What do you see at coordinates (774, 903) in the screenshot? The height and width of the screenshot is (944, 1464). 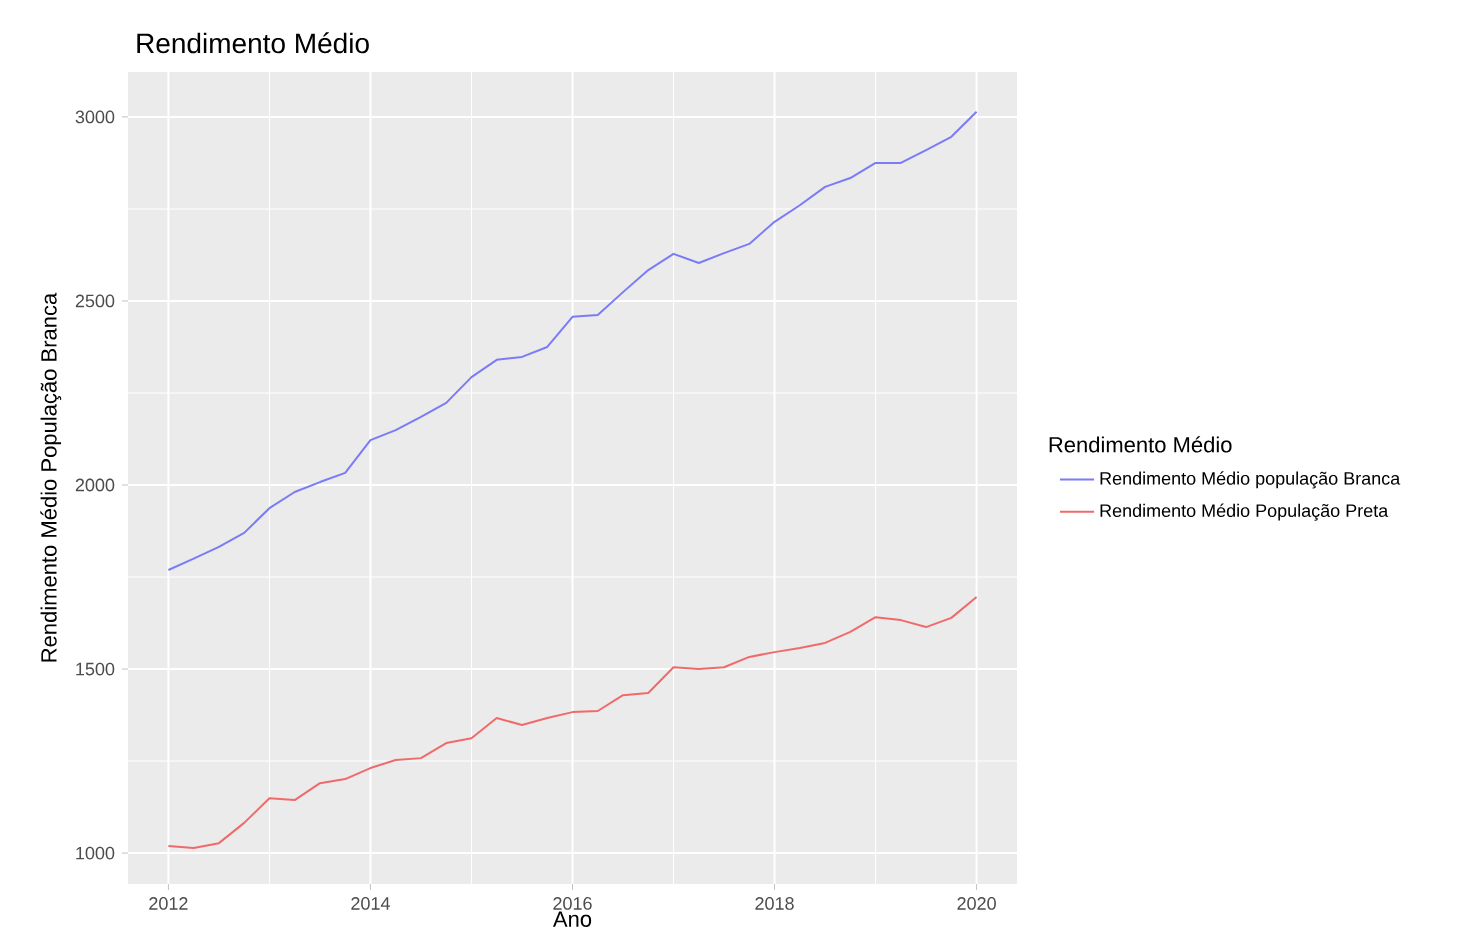 I see `x-tick-label: 2018` at bounding box center [774, 903].